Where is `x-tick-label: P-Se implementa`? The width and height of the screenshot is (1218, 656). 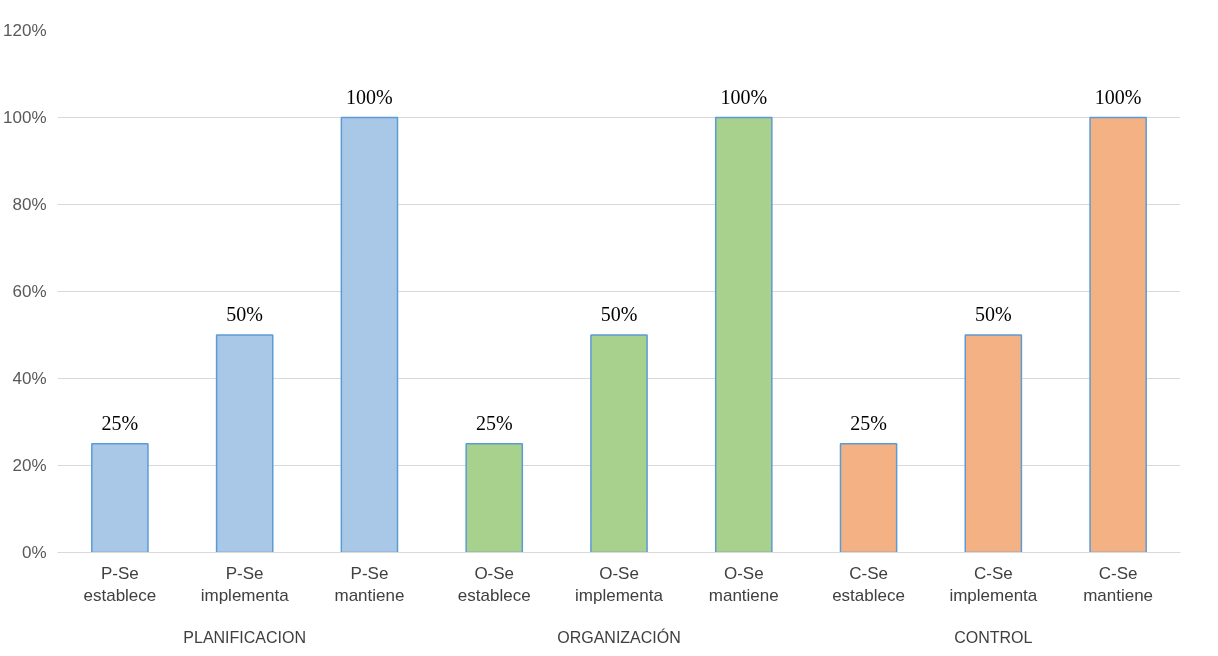
x-tick-label: P-Se implementa is located at coordinates (245, 584).